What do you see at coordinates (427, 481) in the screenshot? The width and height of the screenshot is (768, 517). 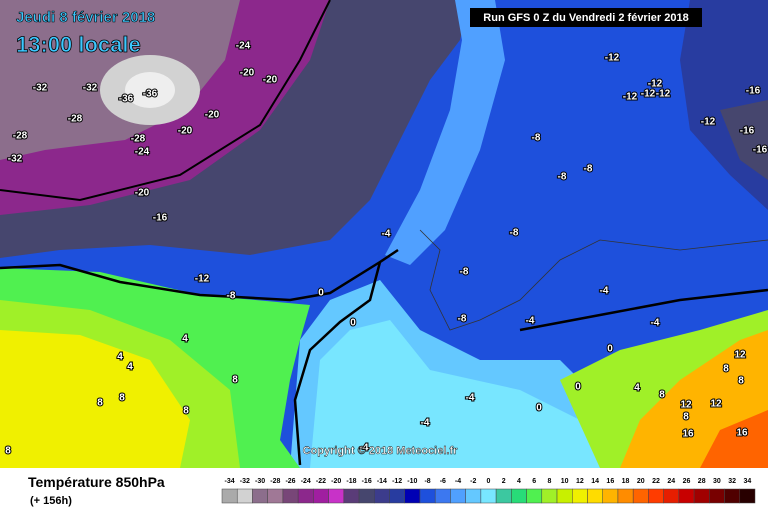 I see `scale-label: -8` at bounding box center [427, 481].